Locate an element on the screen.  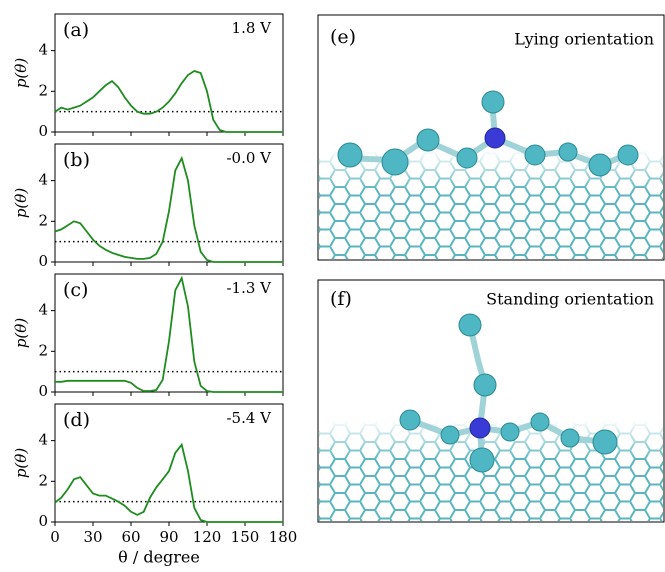
annotation: -5.4 V is located at coordinates (249, 418).